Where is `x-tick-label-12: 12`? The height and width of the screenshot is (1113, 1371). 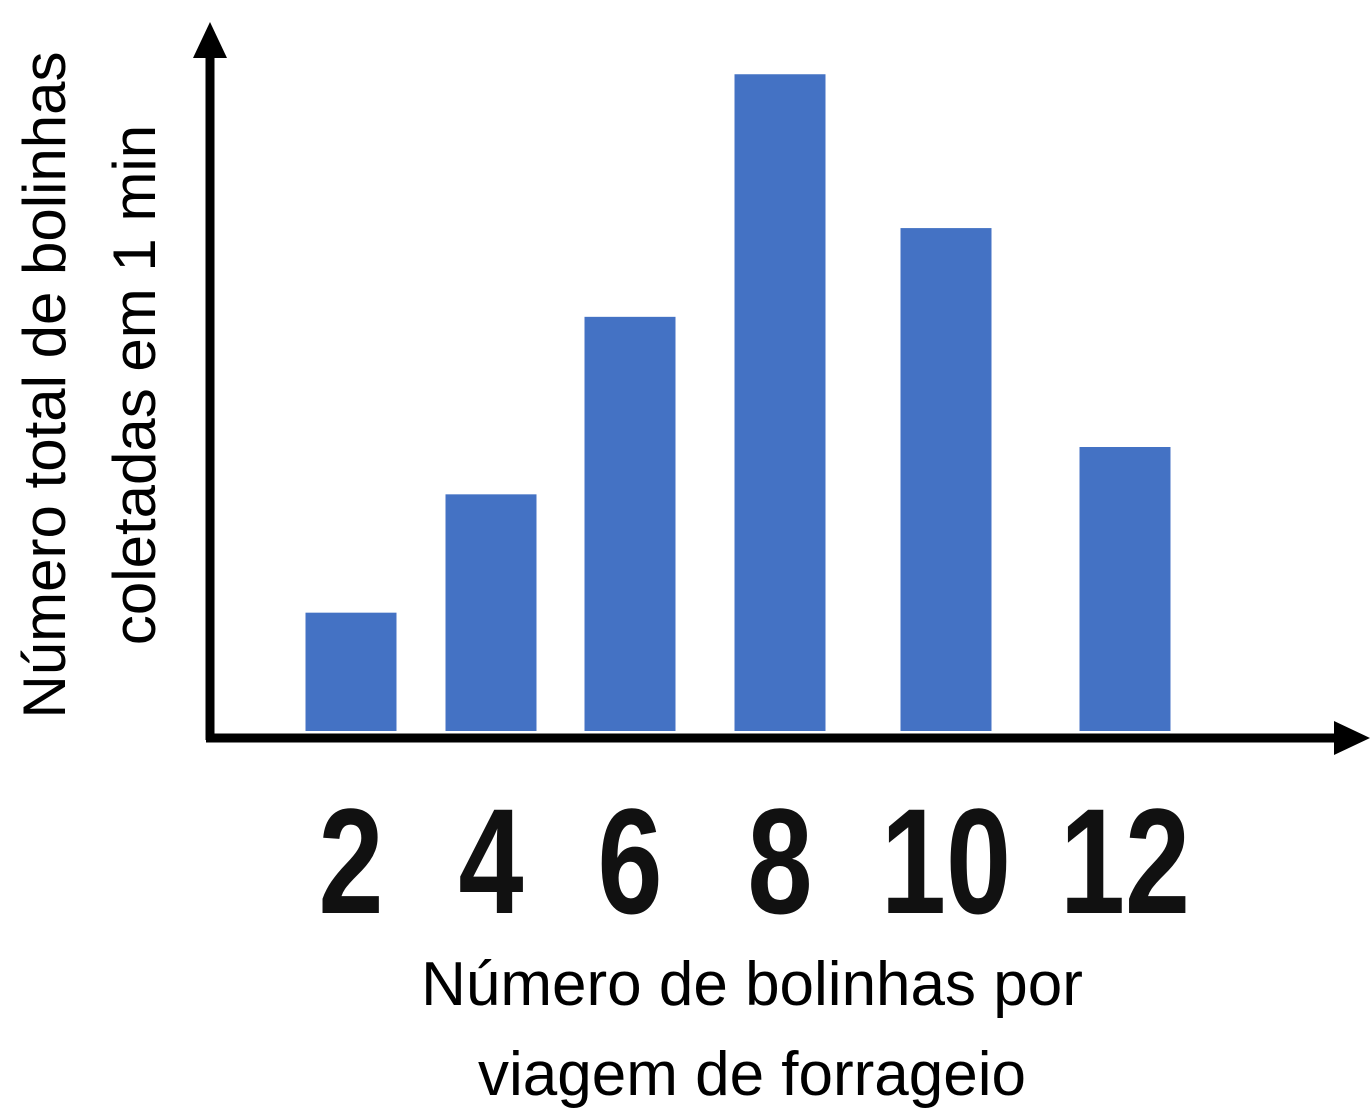
x-tick-label-12: 12 is located at coordinates (1125, 861).